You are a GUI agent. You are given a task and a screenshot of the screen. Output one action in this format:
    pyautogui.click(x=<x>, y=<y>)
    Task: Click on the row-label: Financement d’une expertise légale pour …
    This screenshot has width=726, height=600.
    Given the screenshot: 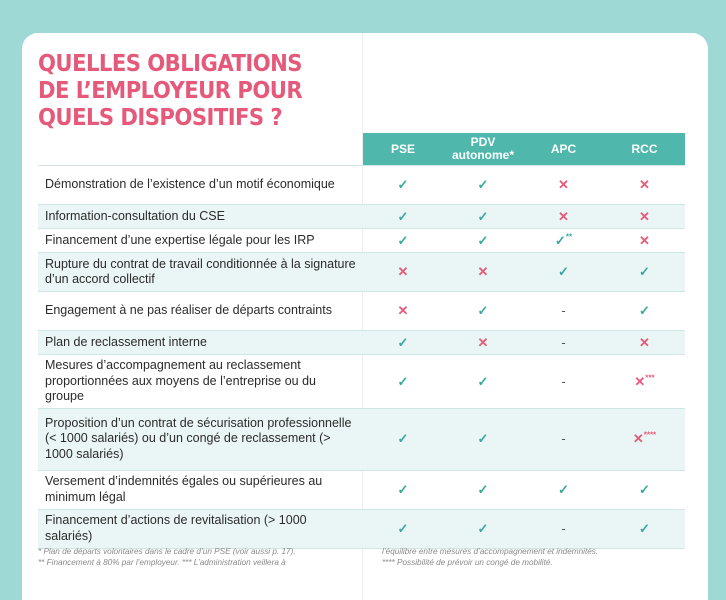 What is the action you would take?
    pyautogui.click(x=200, y=240)
    